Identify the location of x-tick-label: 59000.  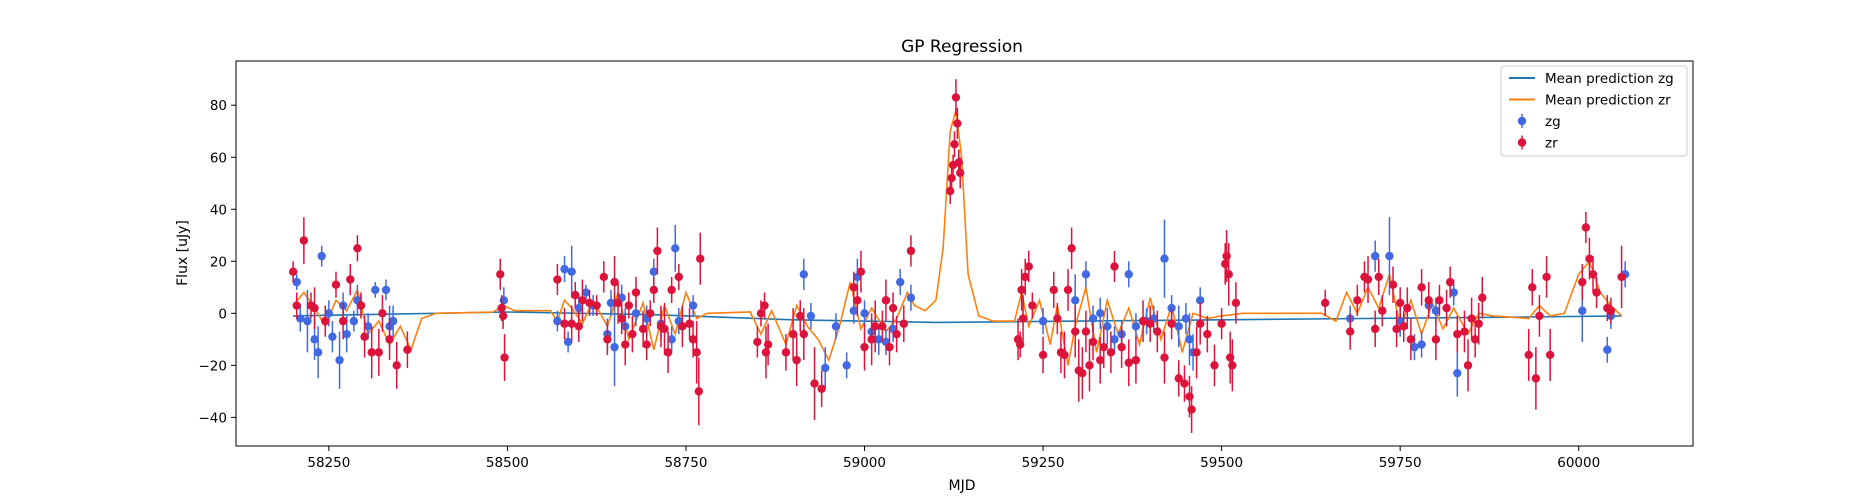
(864, 463).